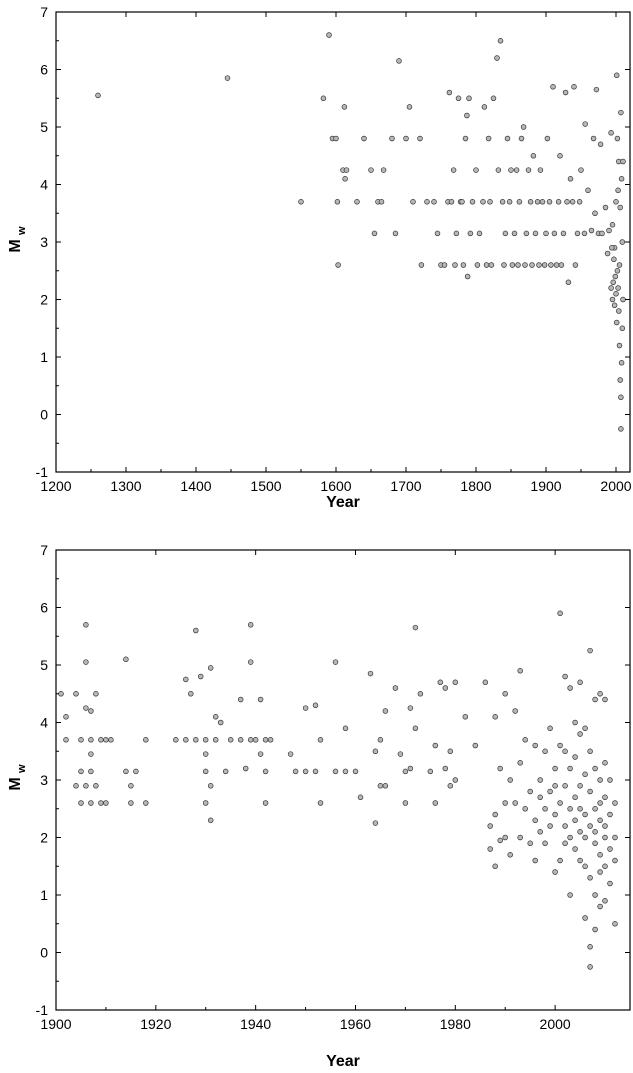 The width and height of the screenshot is (633, 1073). What do you see at coordinates (405, 486) in the screenshot?
I see `x-tick-label: 1700` at bounding box center [405, 486].